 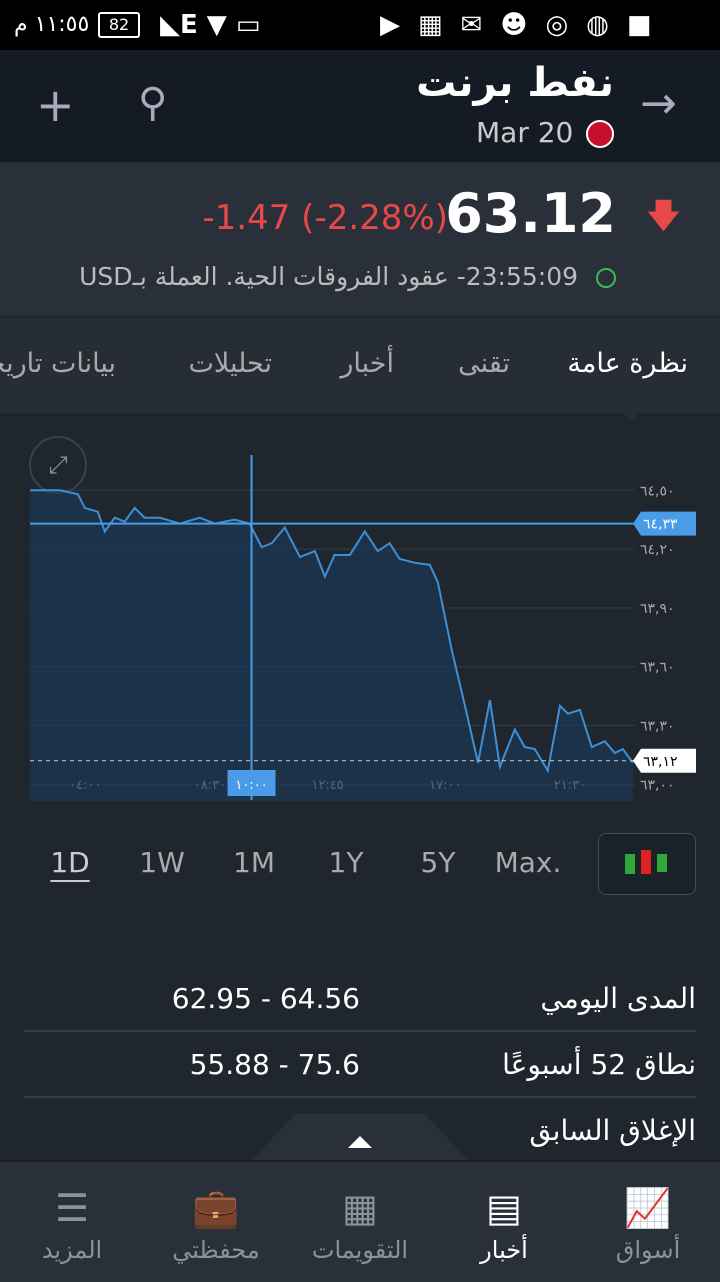 I want to click on flag-icon, so click(x=600, y=134).